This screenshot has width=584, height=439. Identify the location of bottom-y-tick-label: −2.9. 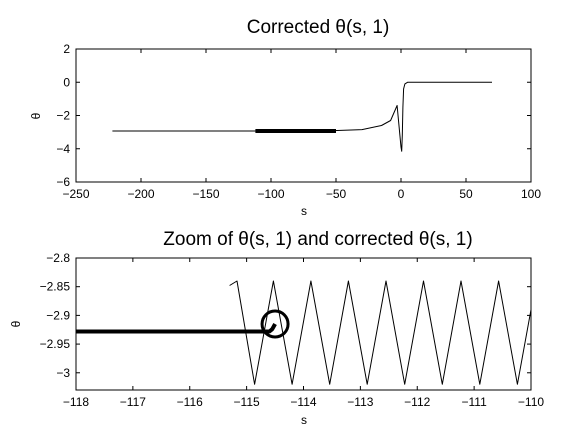
(58, 315).